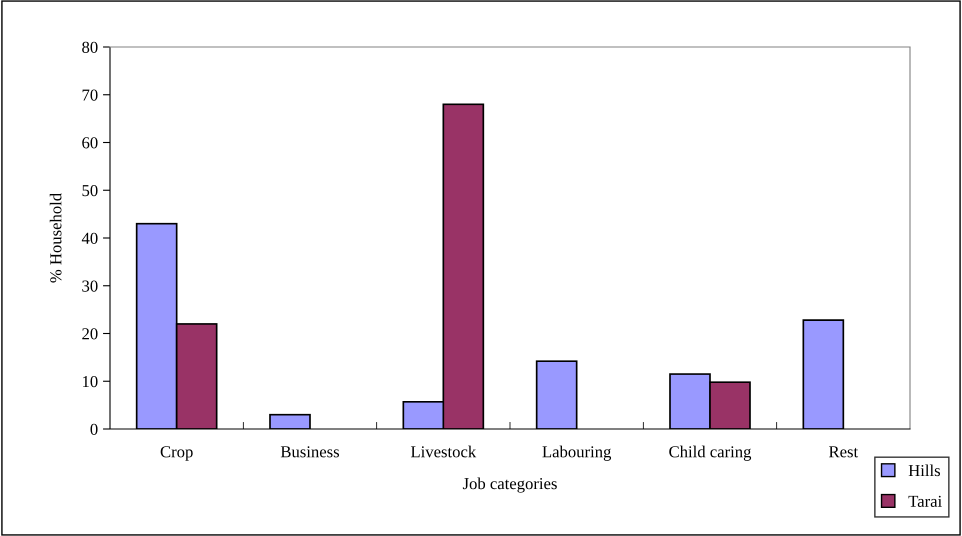  What do you see at coordinates (90, 142) in the screenshot?
I see `y-tick-label: 60` at bounding box center [90, 142].